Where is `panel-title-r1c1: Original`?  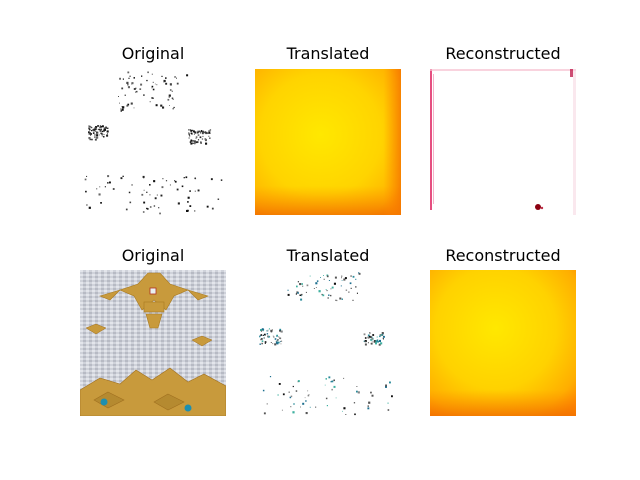
panel-title-r1c1: Original is located at coordinates (153, 53).